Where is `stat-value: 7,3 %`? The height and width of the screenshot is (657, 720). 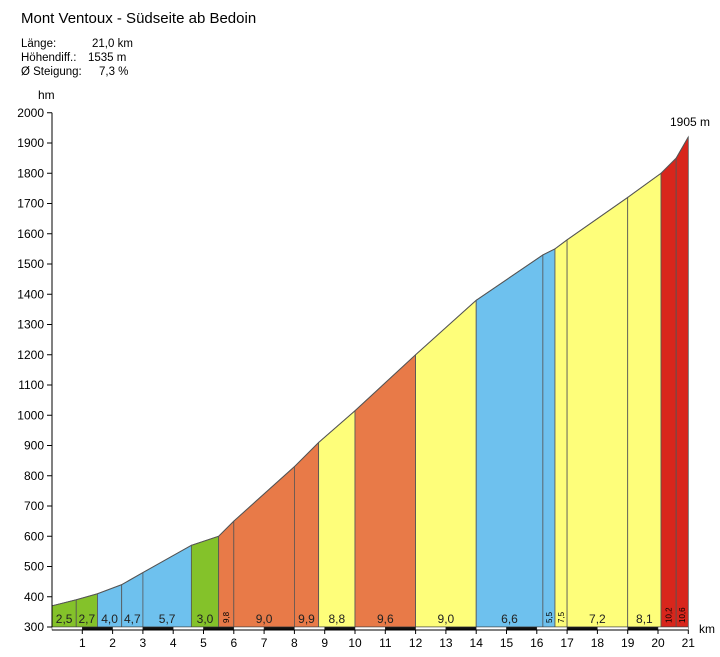 stat-value: 7,3 % is located at coordinates (114, 72).